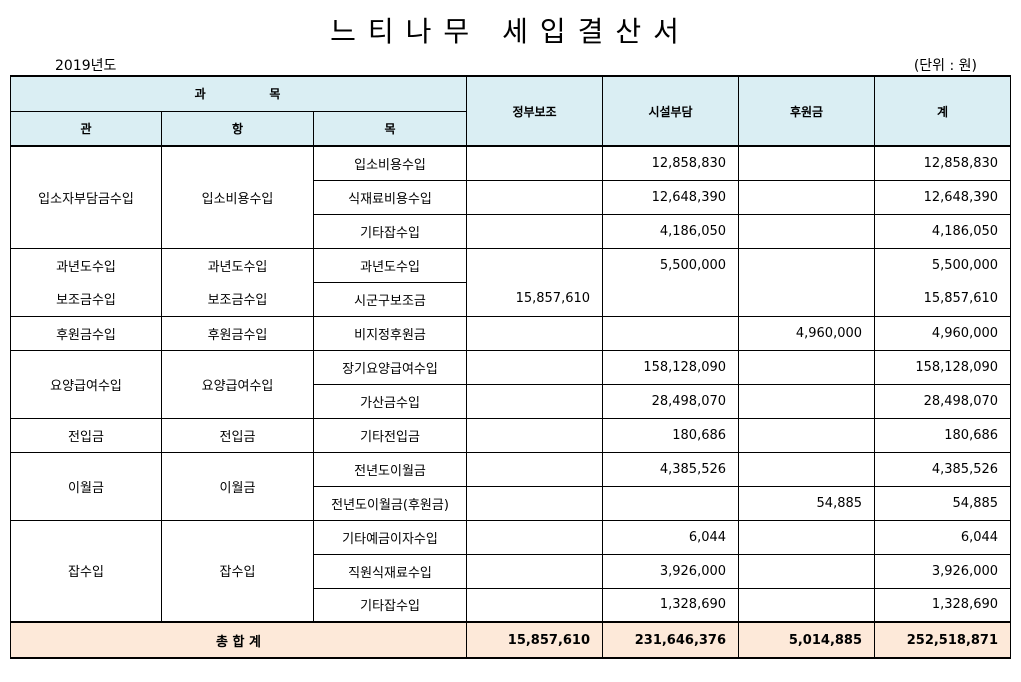  I want to click on cell-hang: 보조금수입, so click(237, 299).